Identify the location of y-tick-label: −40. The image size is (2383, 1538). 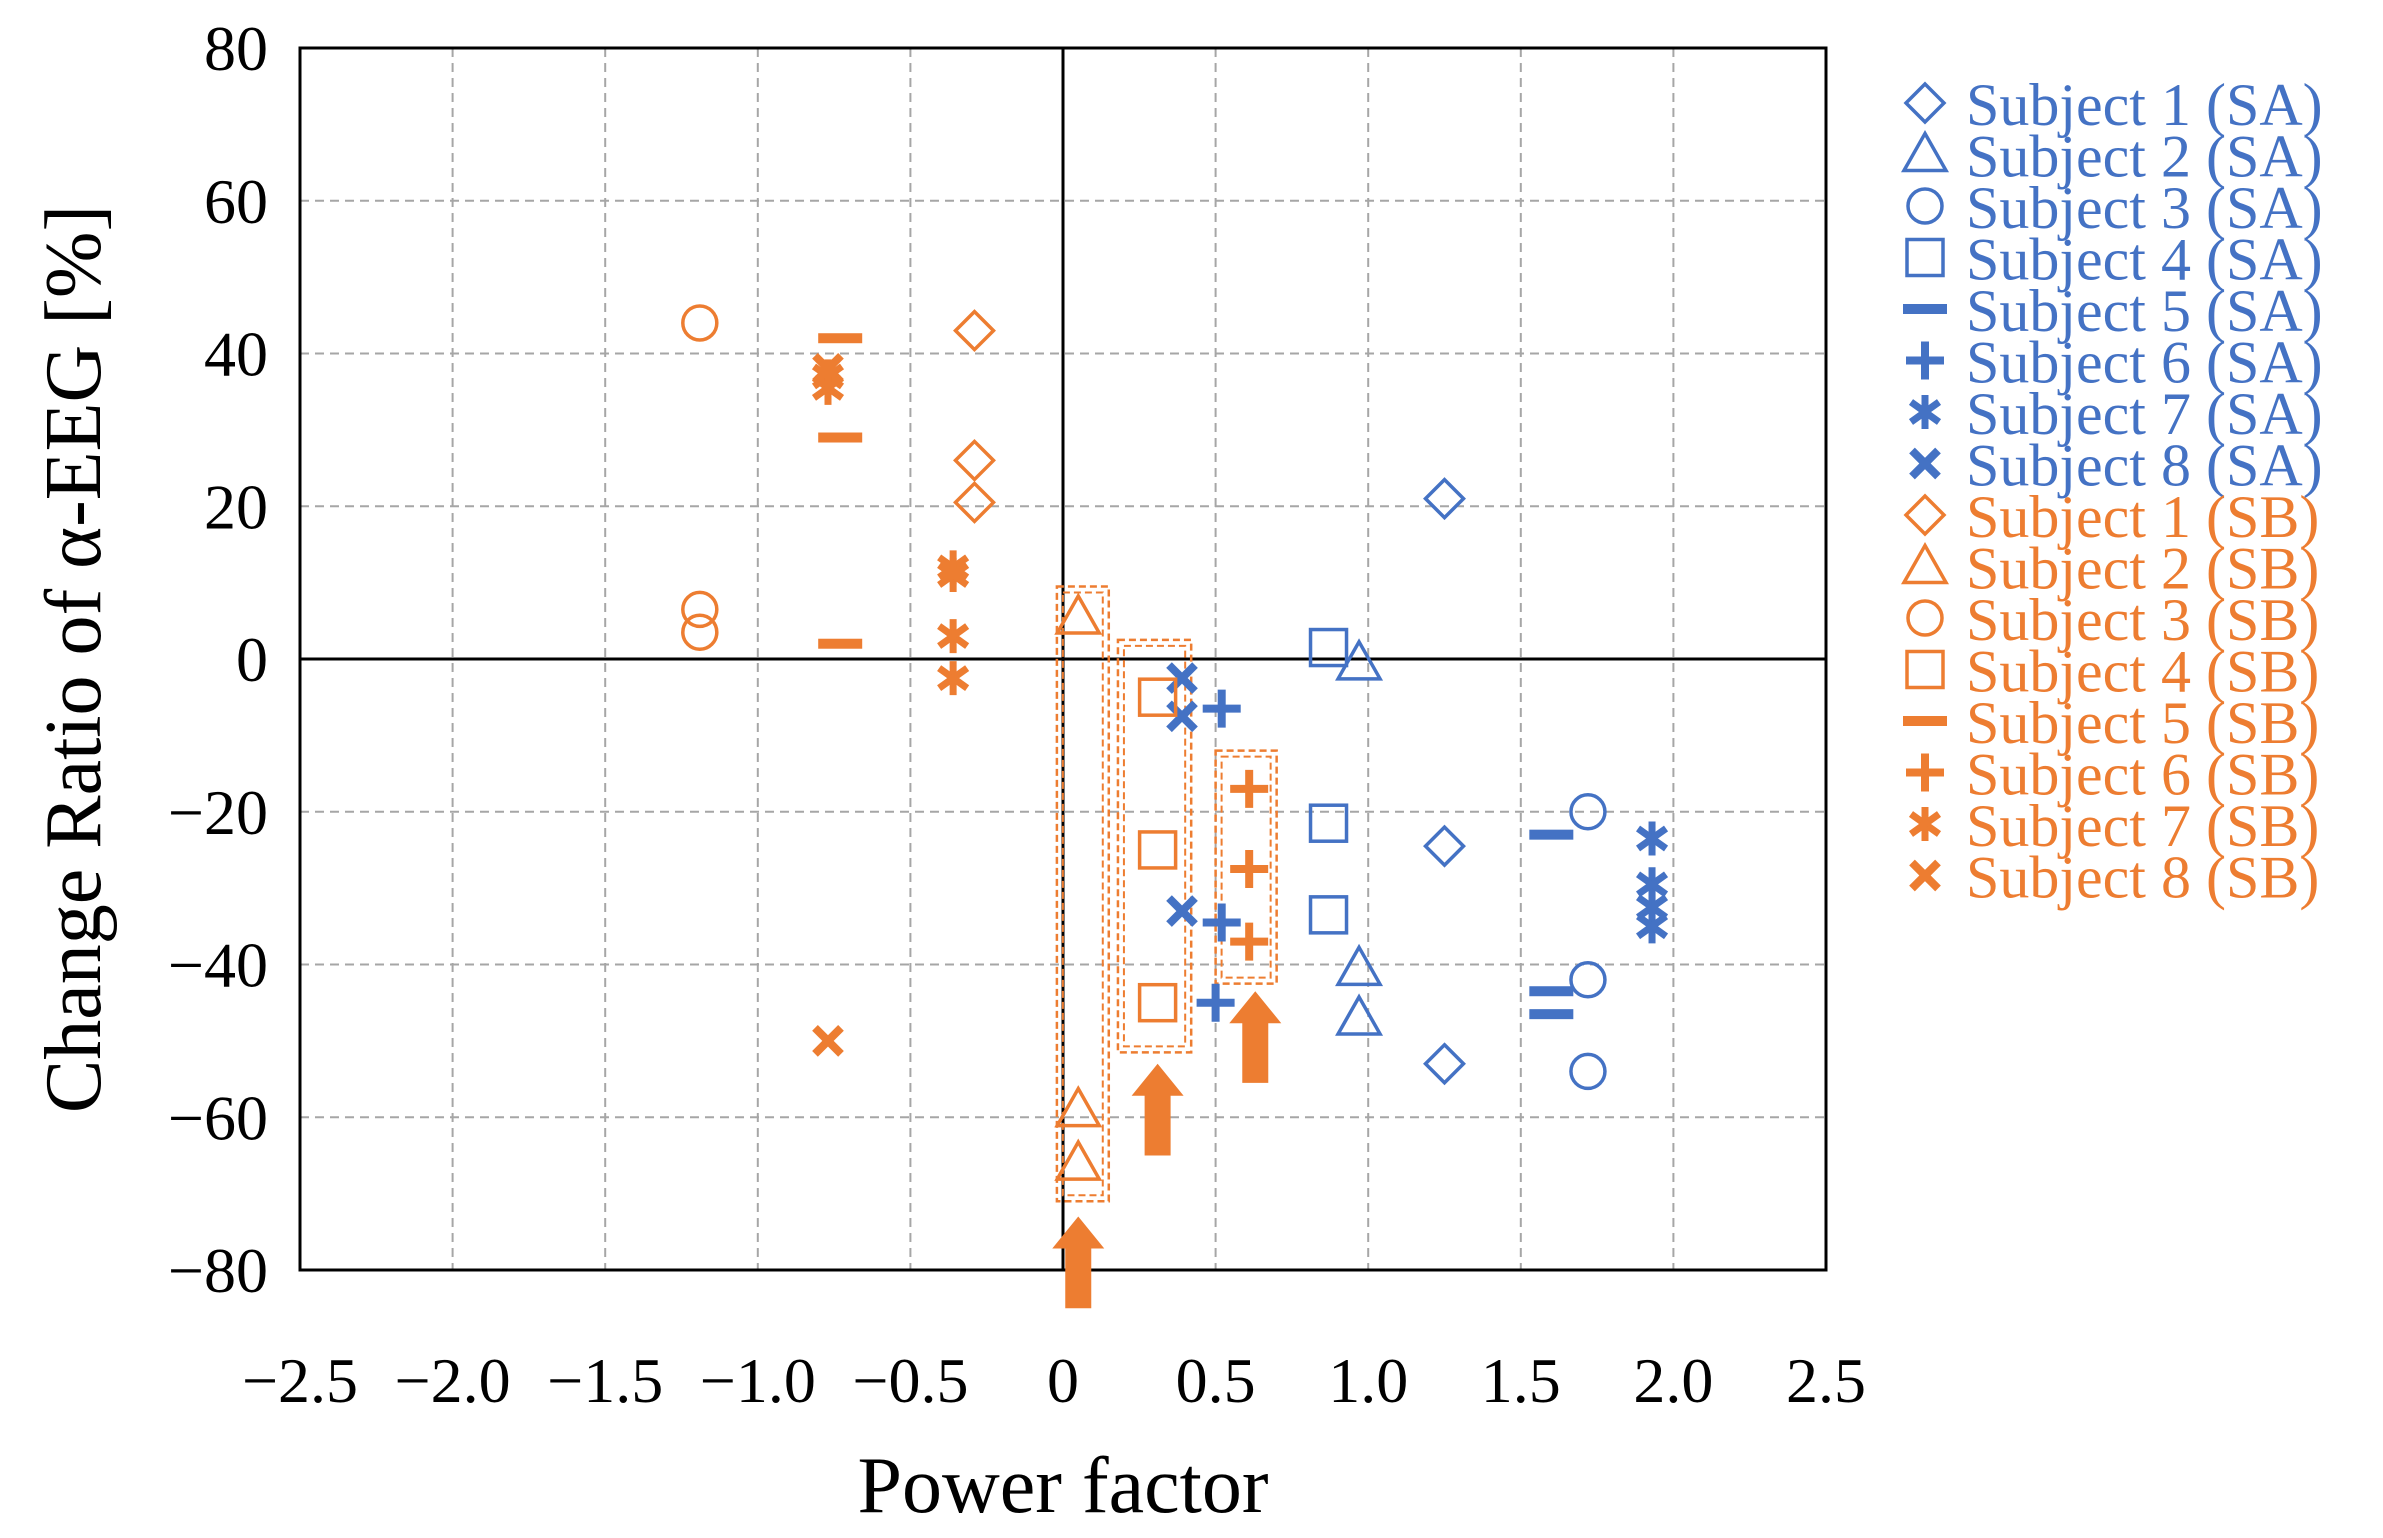
(218, 965).